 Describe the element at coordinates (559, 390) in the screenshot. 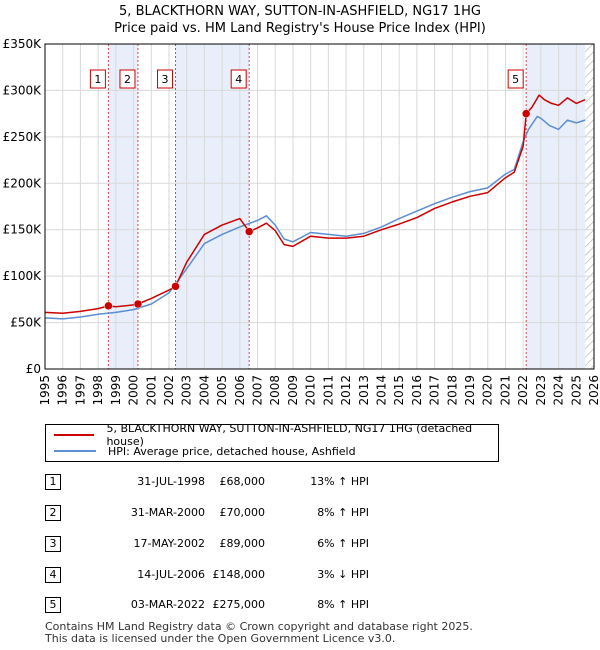

I see `x-tick-label: 2024` at that location.